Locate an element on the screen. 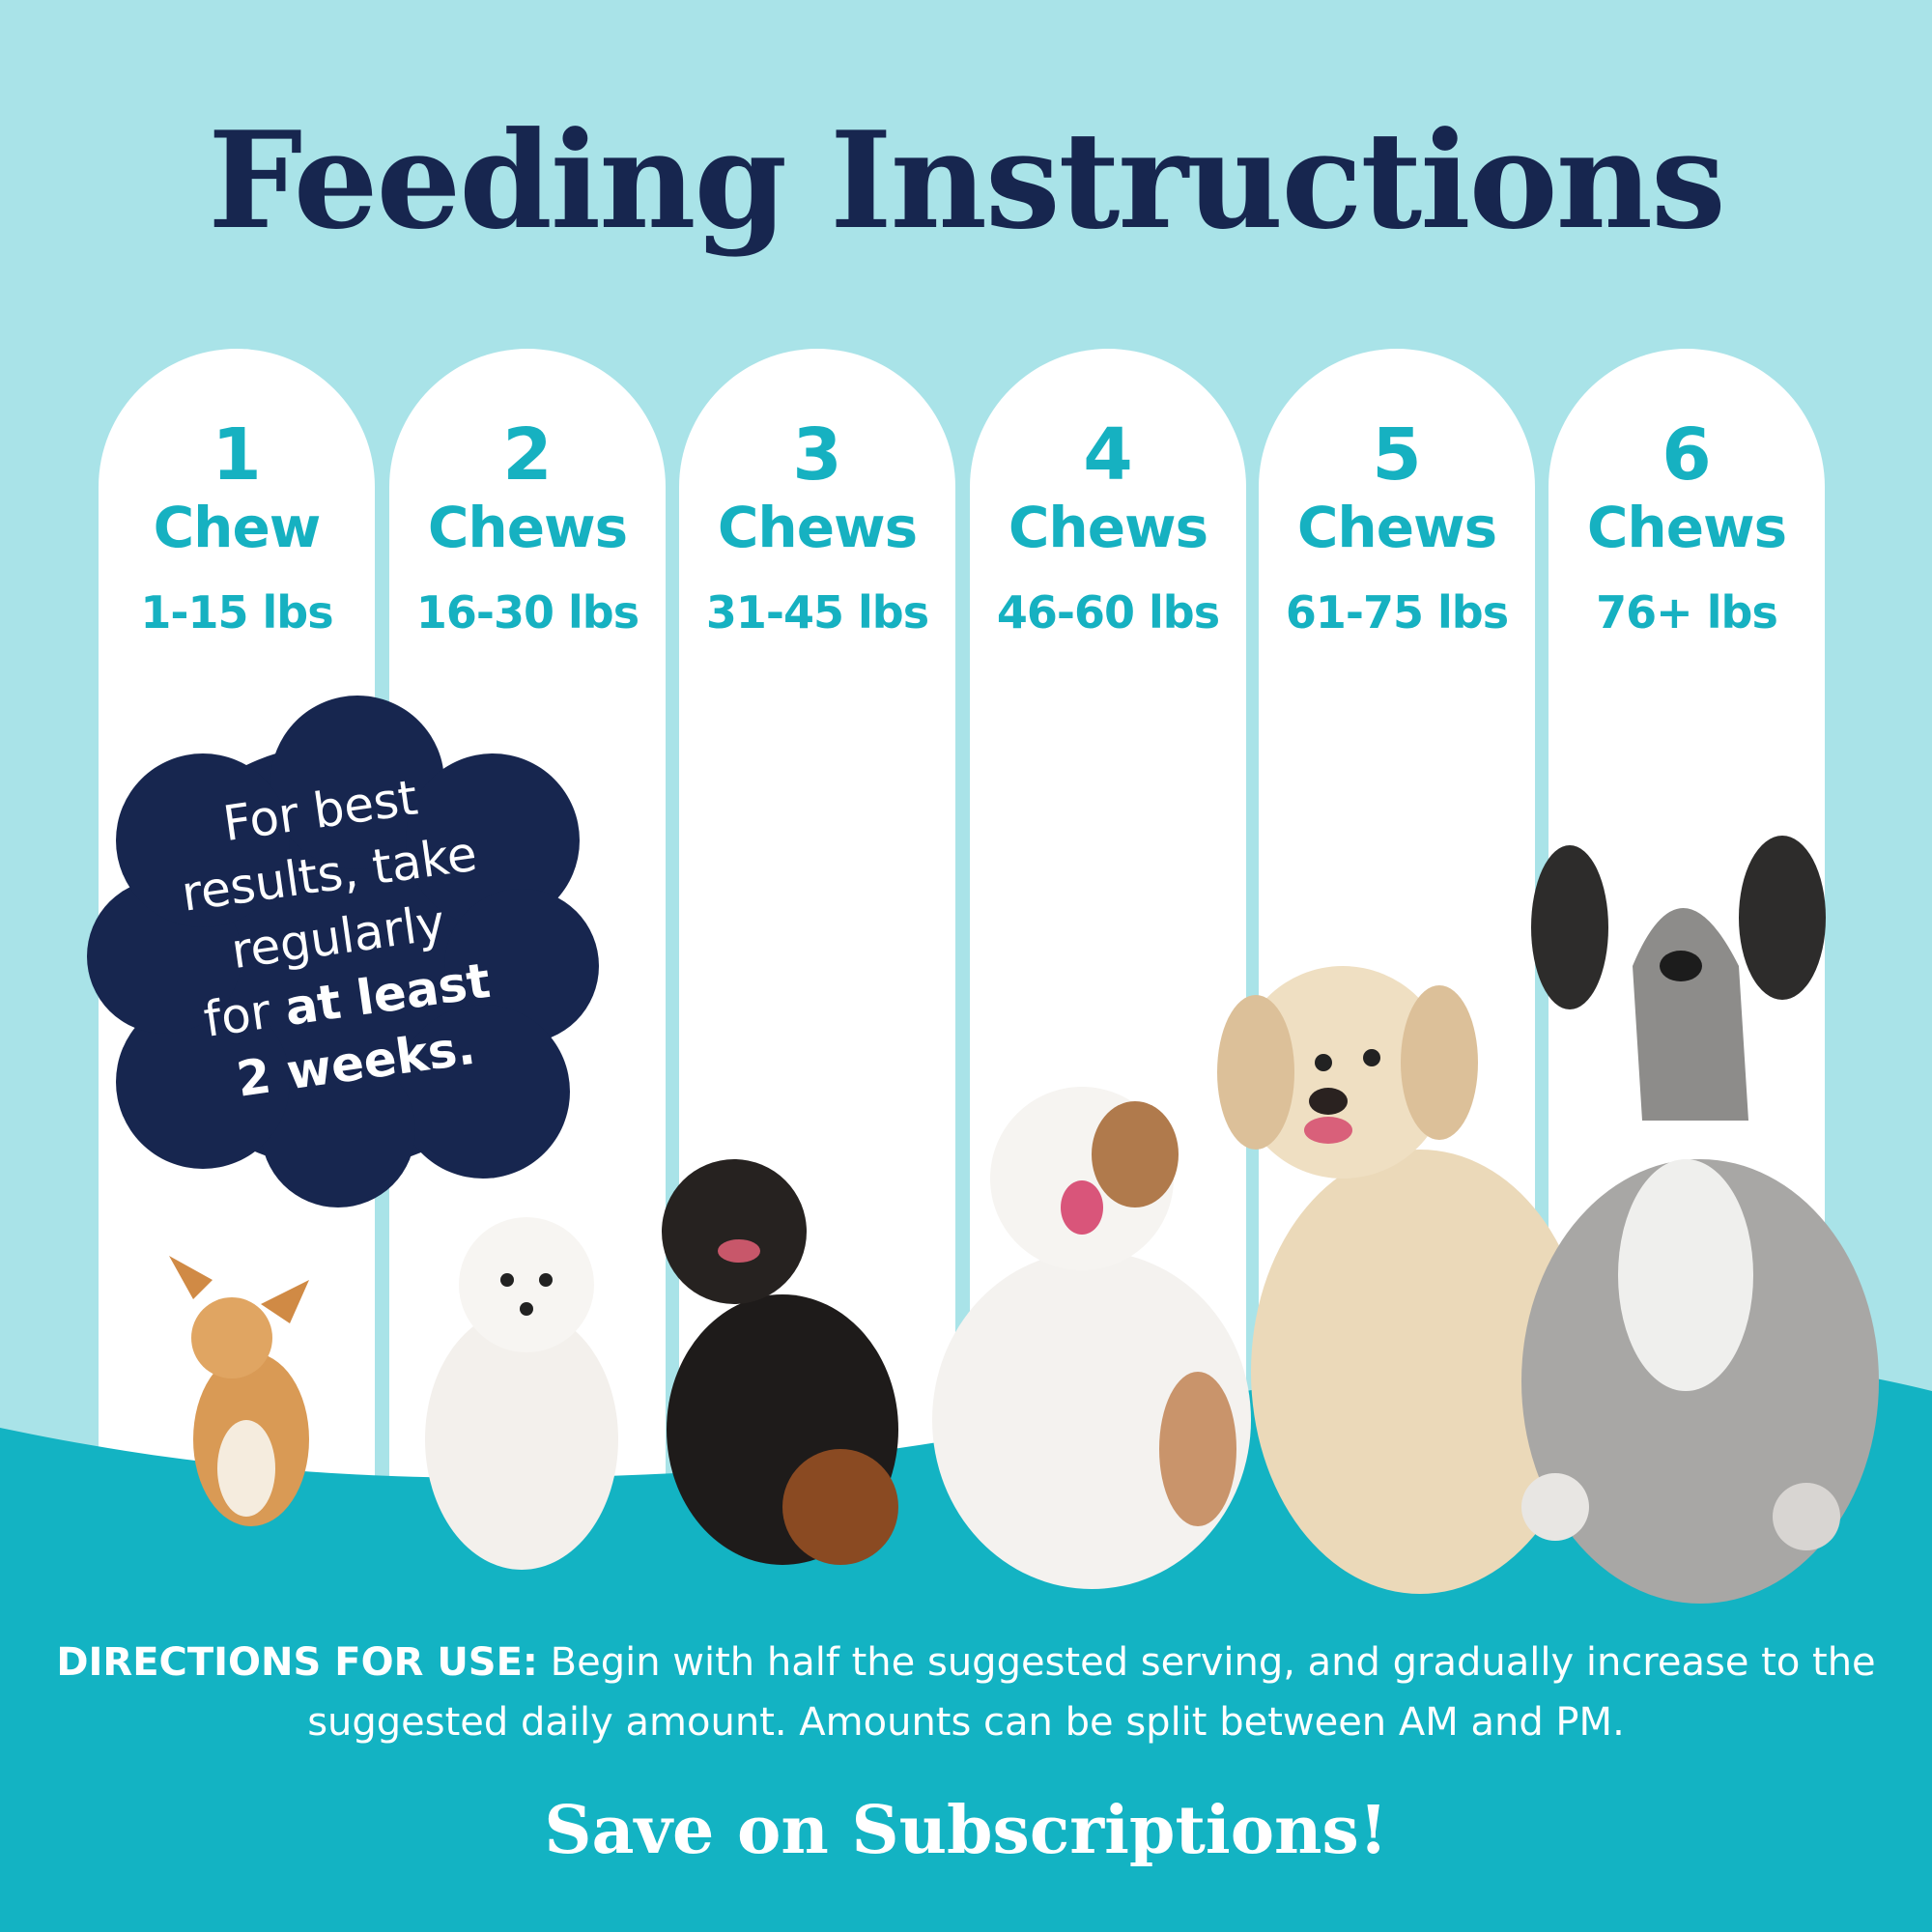 The height and width of the screenshot is (1932, 1932). weight-range: 46-60 lbs is located at coordinates (1108, 612).